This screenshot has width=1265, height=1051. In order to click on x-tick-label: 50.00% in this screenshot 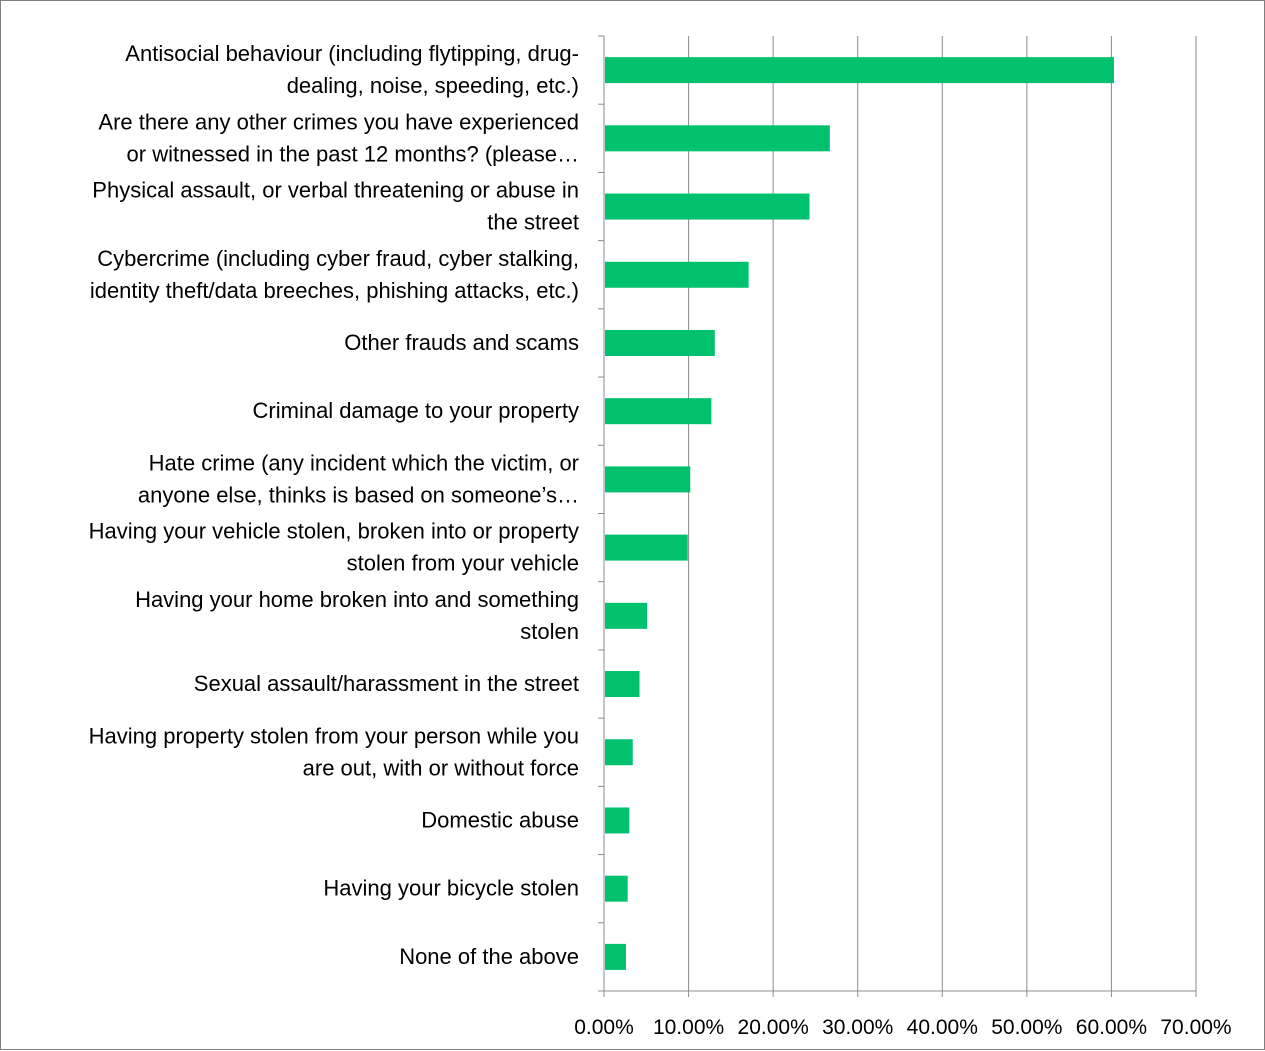, I will do `click(1026, 1027)`.